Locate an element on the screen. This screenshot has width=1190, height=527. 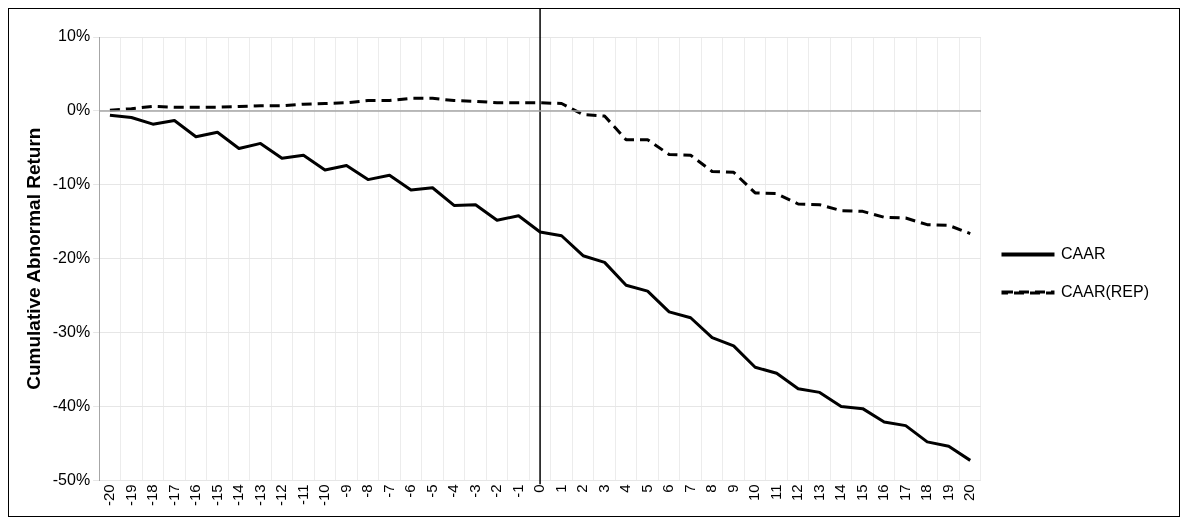
x-tick-label: 9 is located at coordinates (732, 488).